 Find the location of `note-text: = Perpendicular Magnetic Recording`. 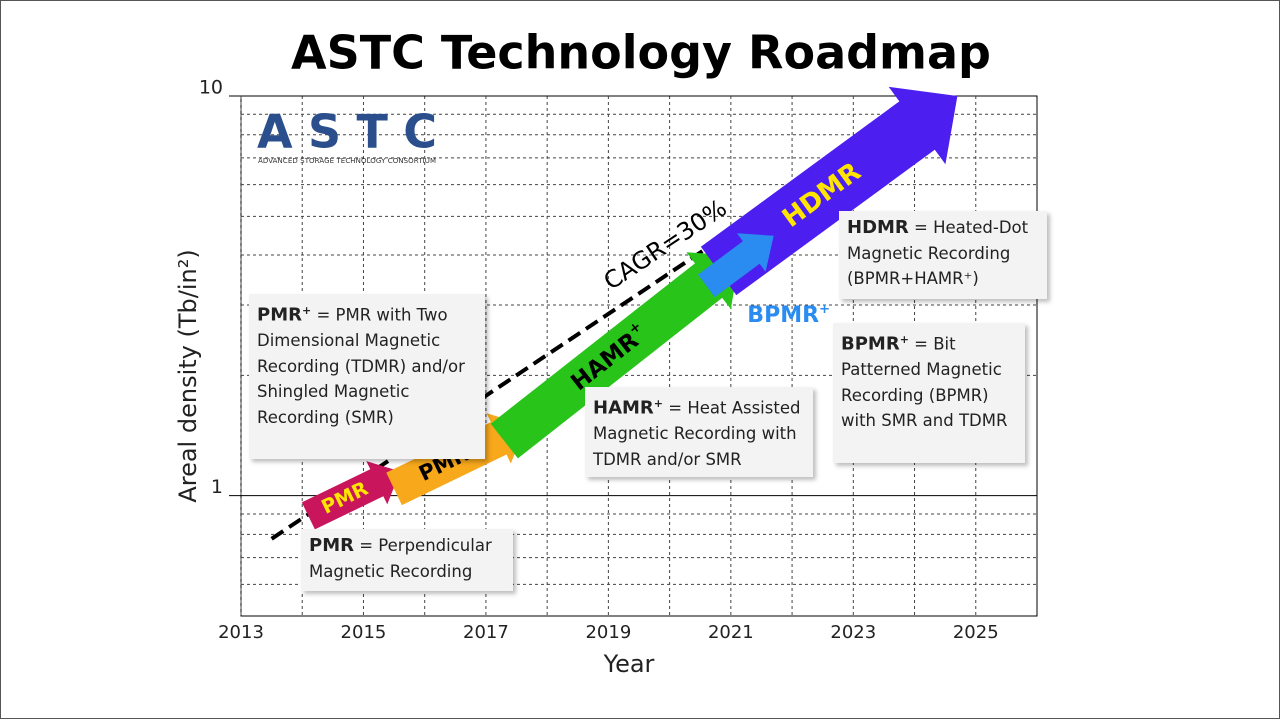

note-text: = Perpendicular Magnetic Recording is located at coordinates (400, 558).